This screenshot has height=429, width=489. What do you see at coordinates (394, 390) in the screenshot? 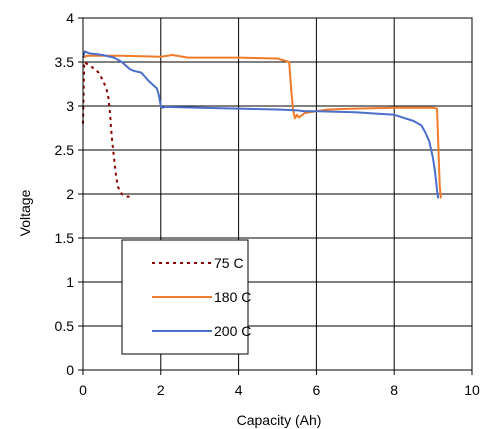
I see `x-tick-label: 8` at bounding box center [394, 390].